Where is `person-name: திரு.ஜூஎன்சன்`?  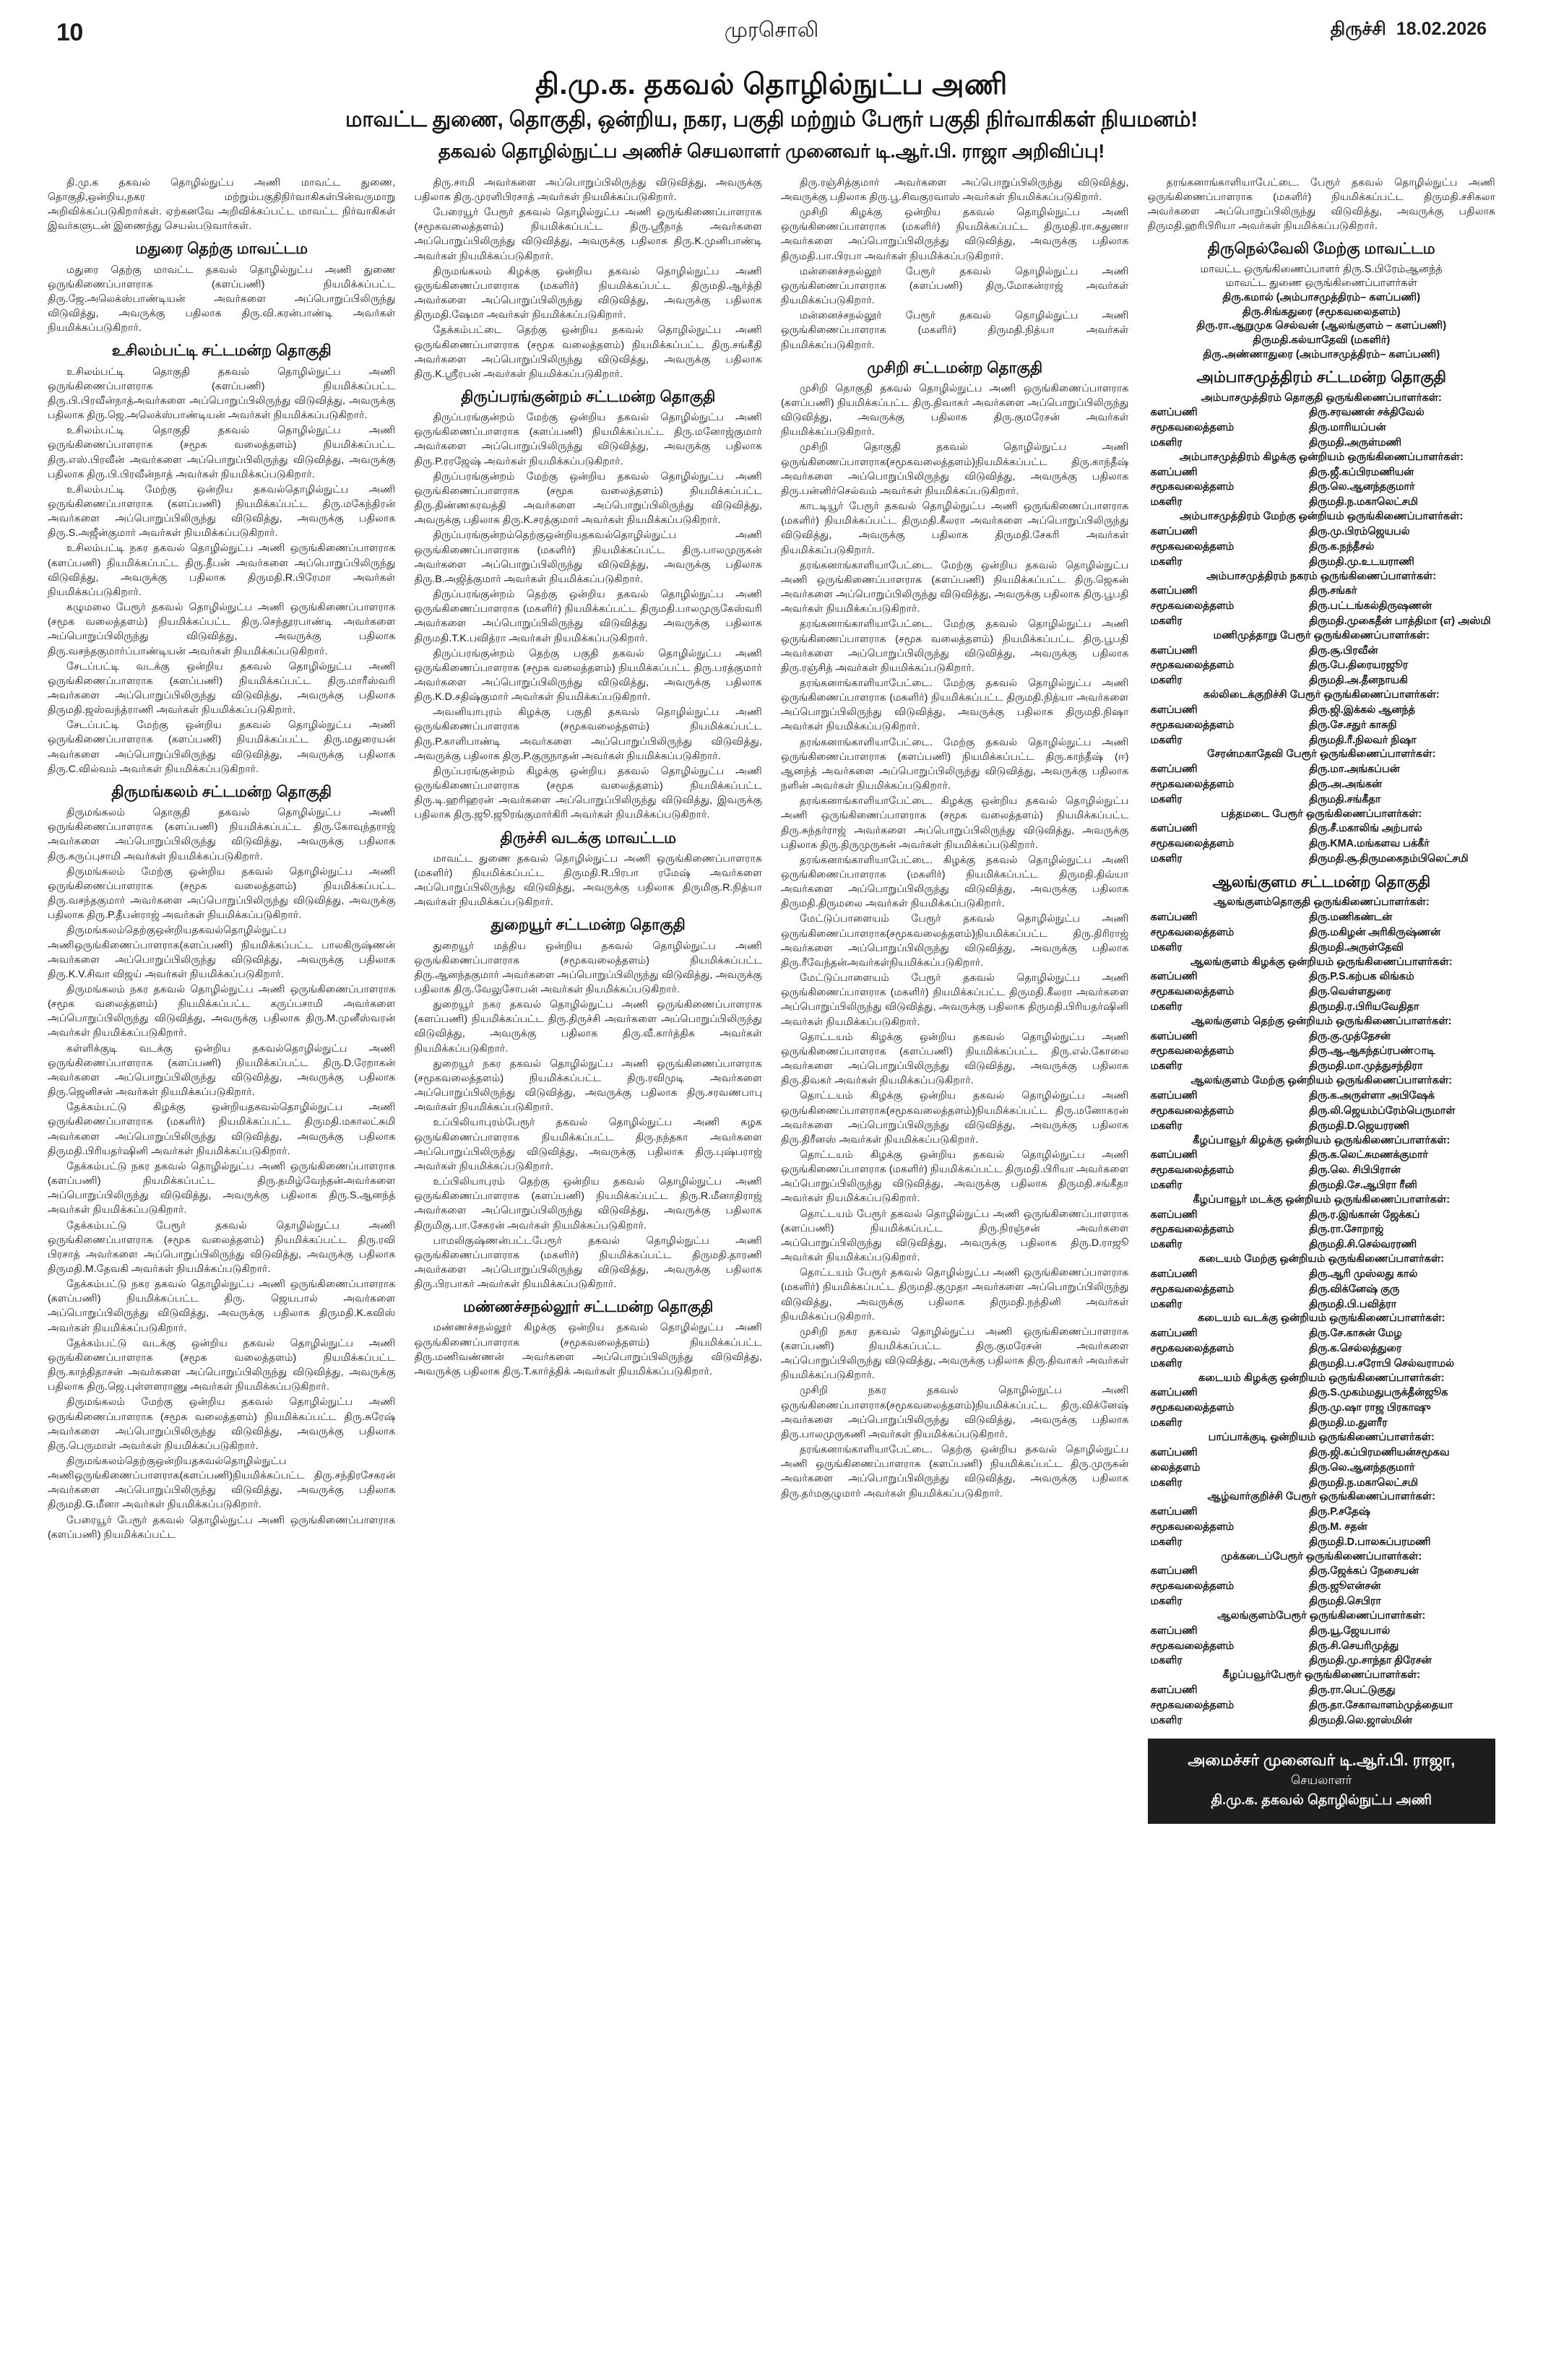 person-name: திரு.ஜூஎன்சன் is located at coordinates (1345, 1586).